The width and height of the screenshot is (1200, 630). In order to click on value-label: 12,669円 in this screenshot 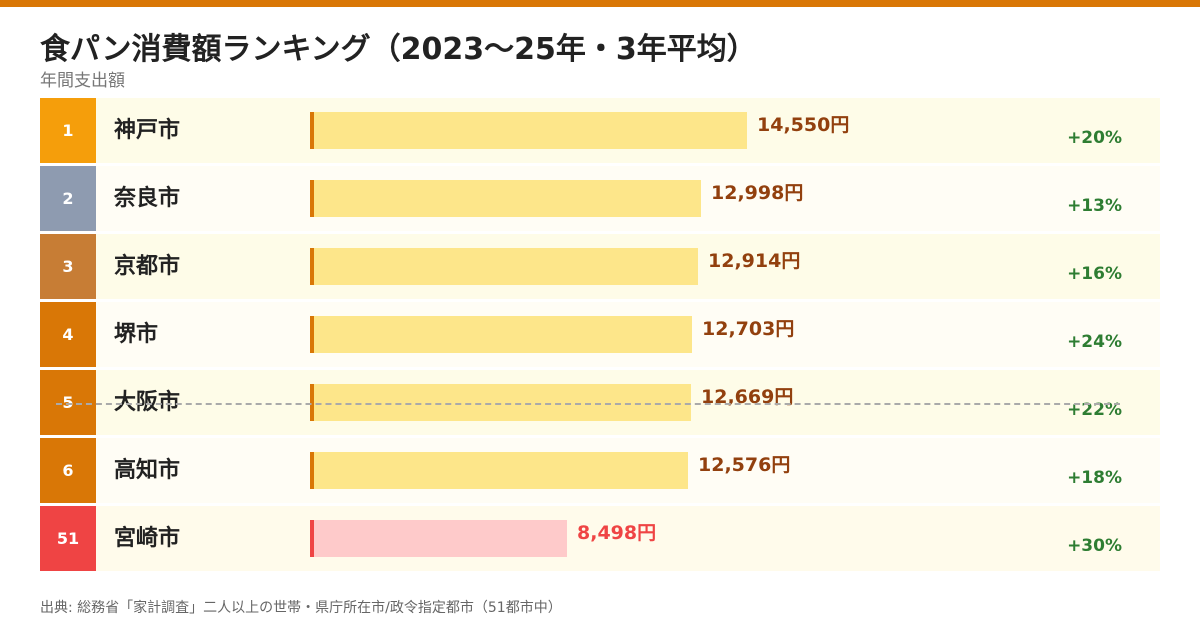, I will do `click(747, 397)`.